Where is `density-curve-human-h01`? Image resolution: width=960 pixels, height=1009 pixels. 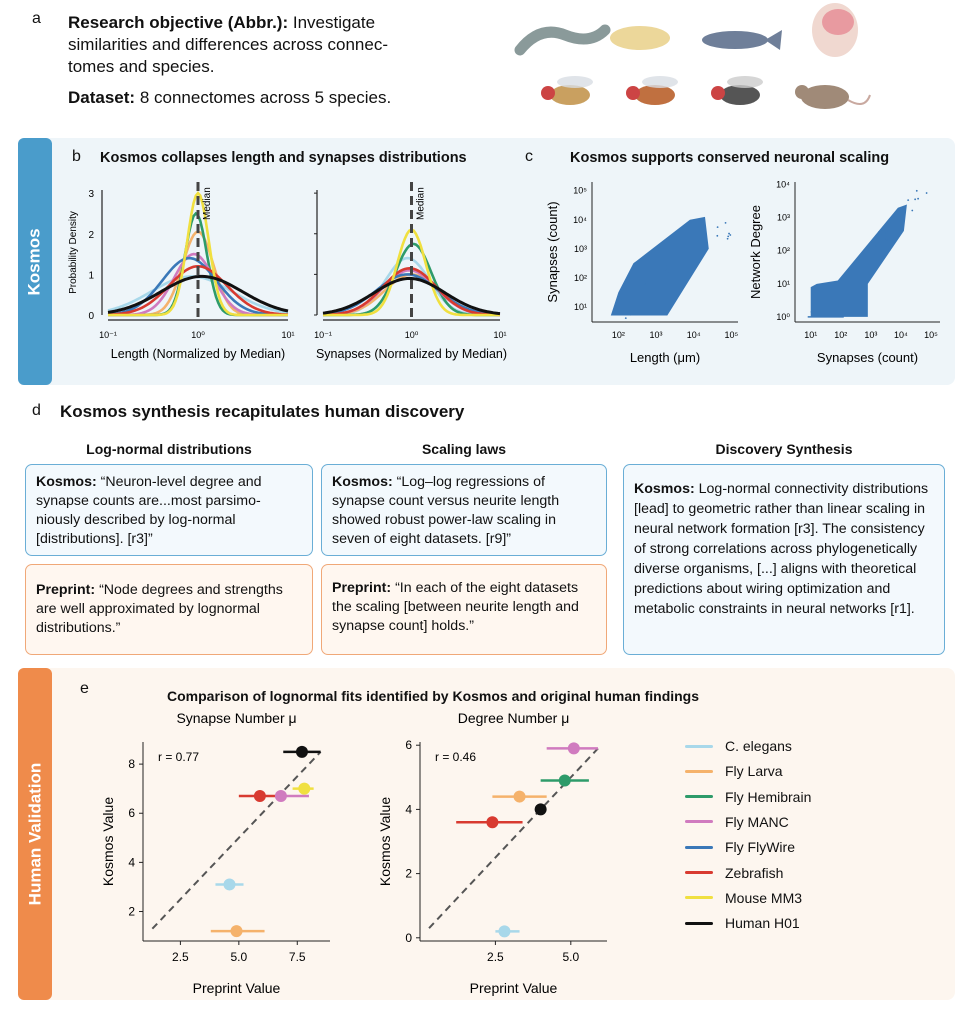
density-curve-human-h01 is located at coordinates (198, 294).